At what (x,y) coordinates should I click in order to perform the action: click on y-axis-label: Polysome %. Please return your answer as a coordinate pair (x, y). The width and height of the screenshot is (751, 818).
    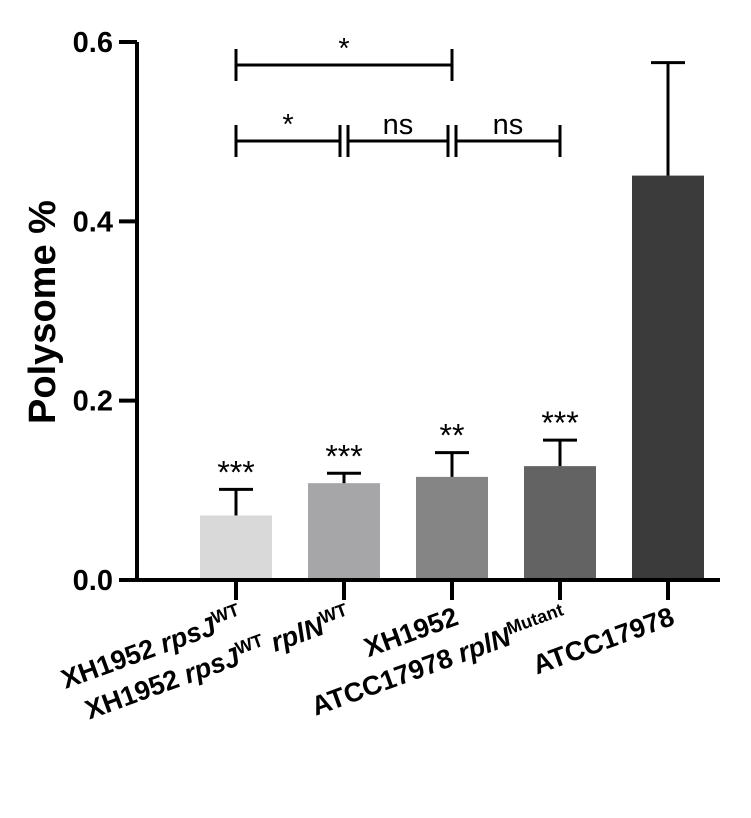
    Looking at the image, I should click on (43, 312).